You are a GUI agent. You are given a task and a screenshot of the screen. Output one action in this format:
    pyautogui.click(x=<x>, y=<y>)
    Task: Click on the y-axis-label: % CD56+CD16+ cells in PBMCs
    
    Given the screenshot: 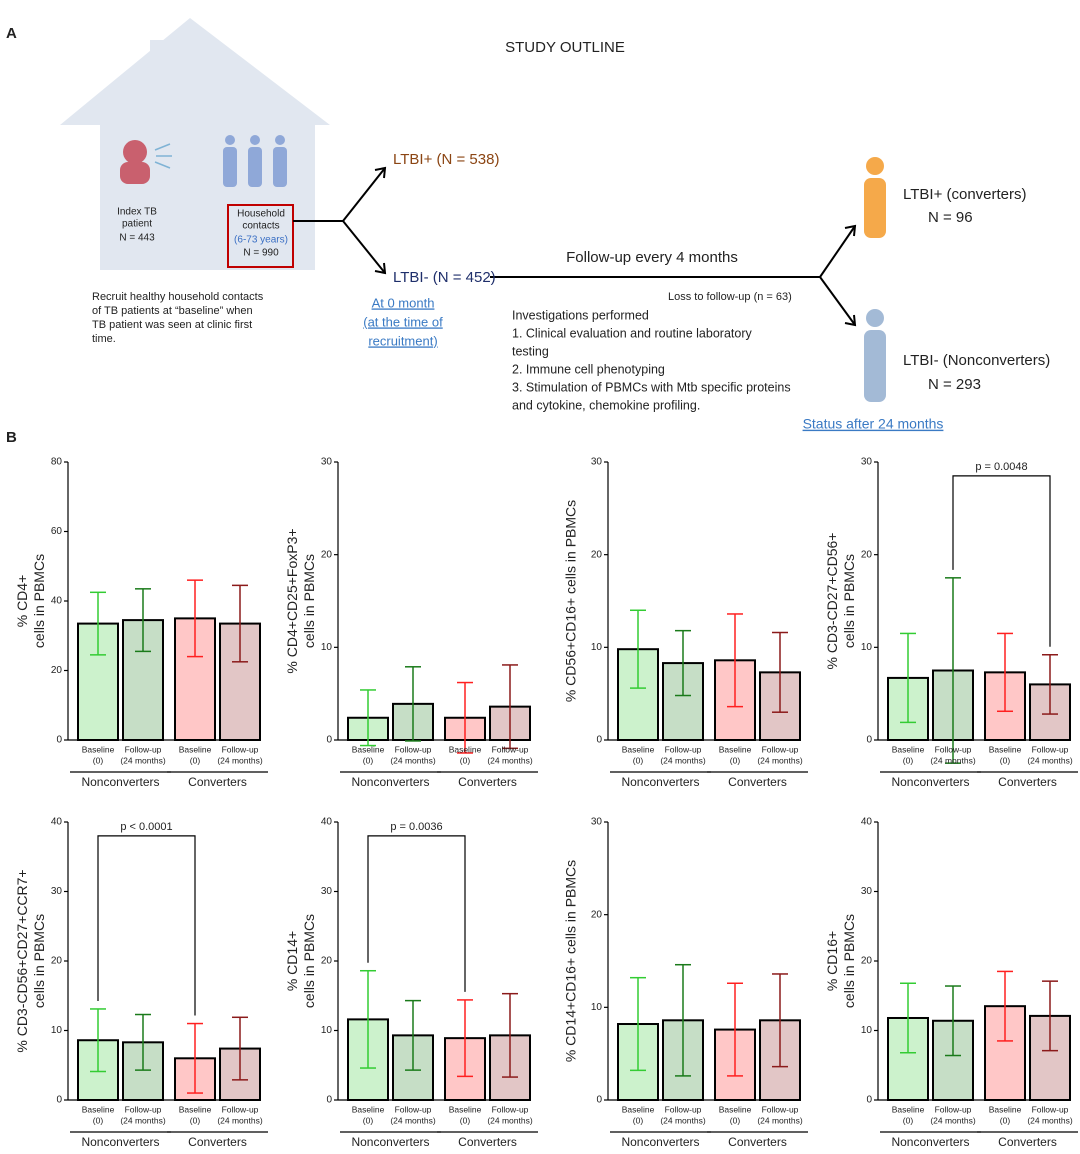 What is the action you would take?
    pyautogui.click(x=571, y=601)
    